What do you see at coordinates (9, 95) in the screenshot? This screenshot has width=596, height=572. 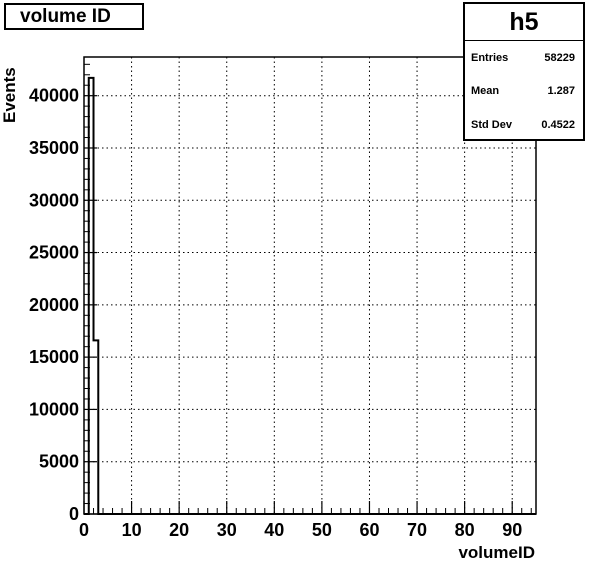 I see `y-axis-label: Events` at bounding box center [9, 95].